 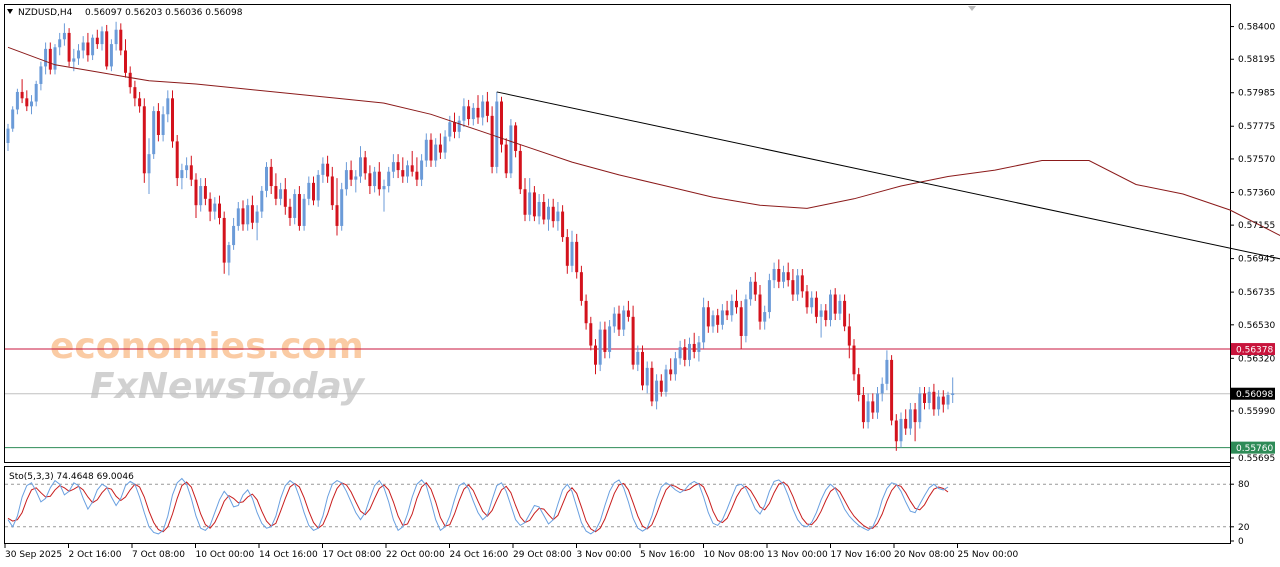 I want to click on stochastic-title: Sto(5,3,3) 74.4648 69.0046, so click(x=71, y=477).